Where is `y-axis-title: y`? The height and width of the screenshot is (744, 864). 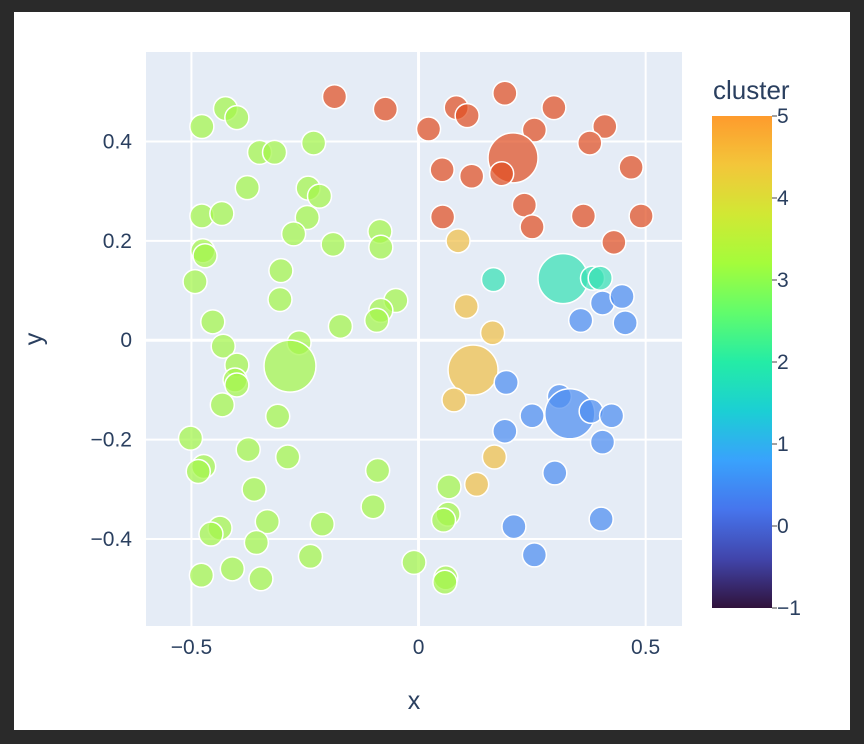 y-axis-title: y is located at coordinates (34, 338).